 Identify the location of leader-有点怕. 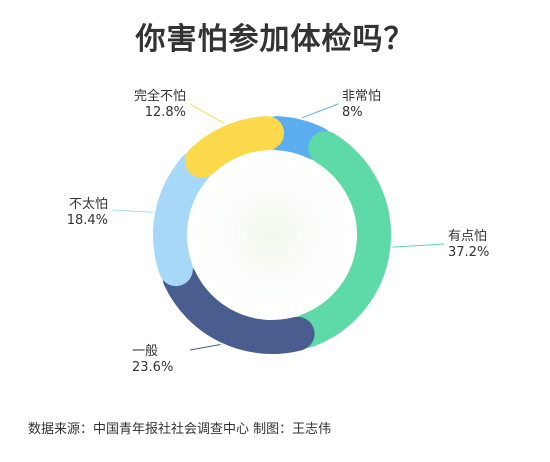
(418, 245).